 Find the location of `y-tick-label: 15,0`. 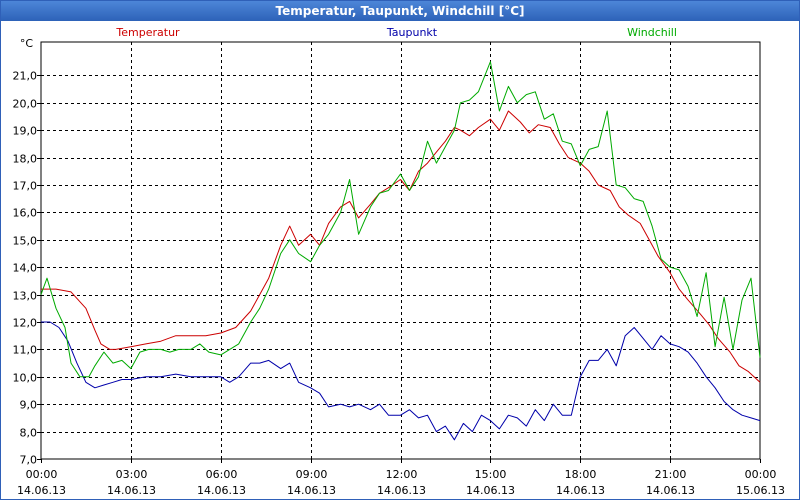

y-tick-label: 15,0 is located at coordinates (25, 241).